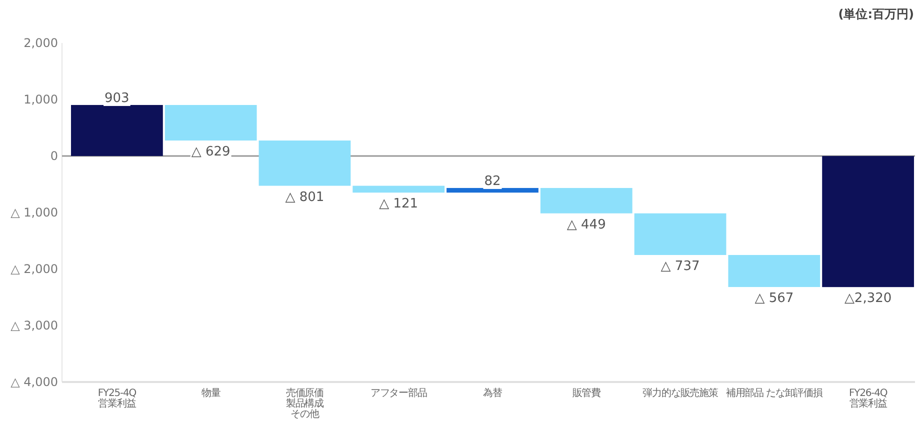 The height and width of the screenshot is (424, 920). What do you see at coordinates (41, 99) in the screenshot?
I see `y-tick-label: 1,000` at bounding box center [41, 99].